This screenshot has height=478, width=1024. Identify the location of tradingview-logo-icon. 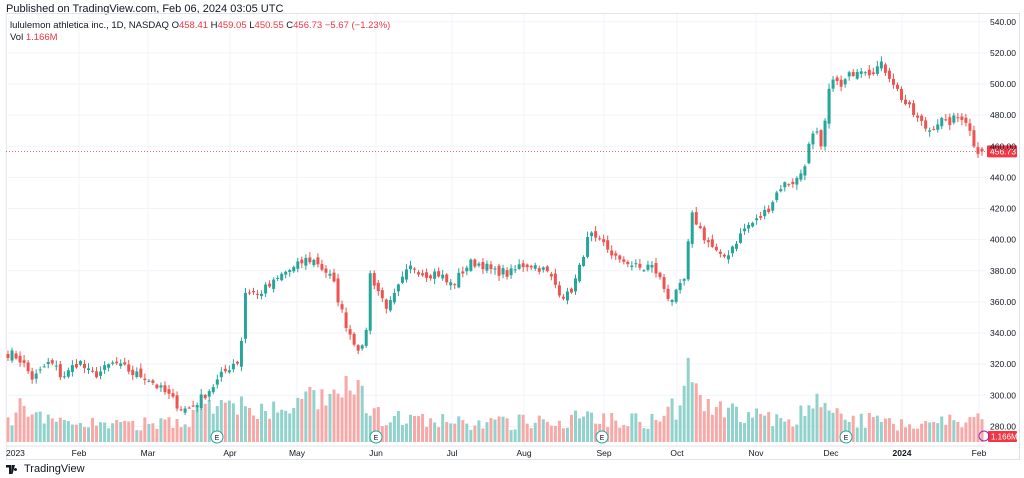
(13, 469).